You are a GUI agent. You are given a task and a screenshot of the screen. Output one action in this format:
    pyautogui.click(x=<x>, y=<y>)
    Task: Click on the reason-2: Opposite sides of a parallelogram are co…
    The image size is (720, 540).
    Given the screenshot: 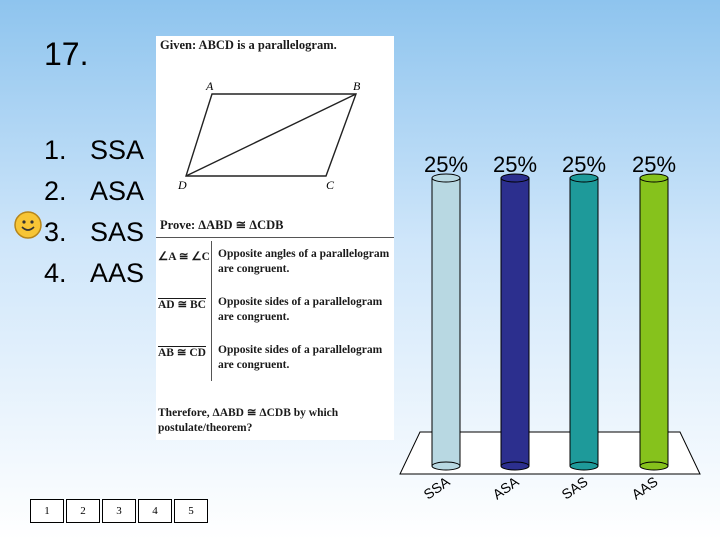 What is the action you would take?
    pyautogui.click(x=300, y=309)
    